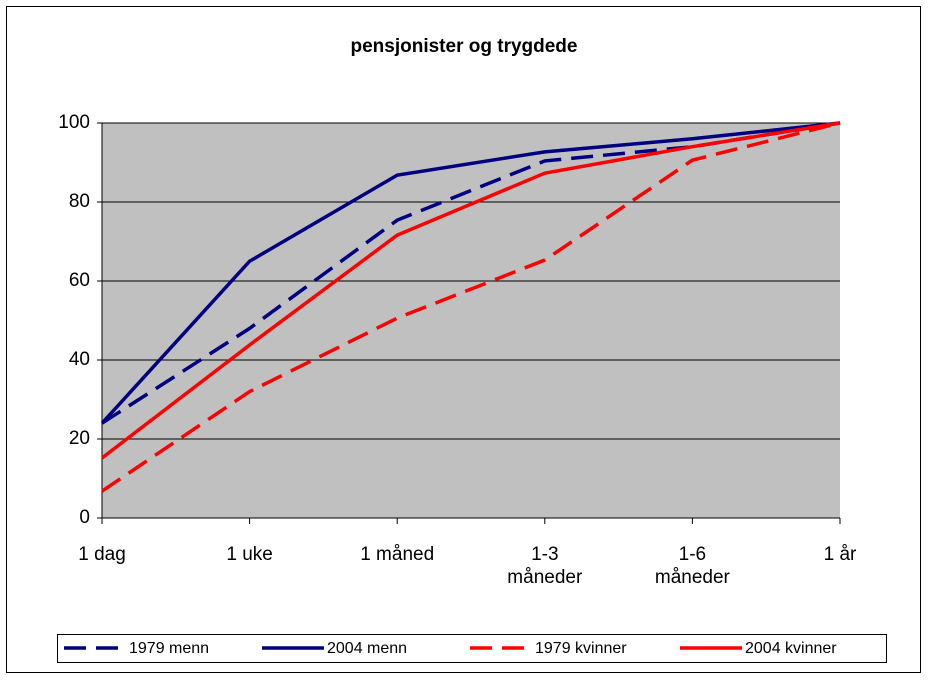  Describe the element at coordinates (169, 648) in the screenshot. I see `legend-label: 1979 menn` at that location.